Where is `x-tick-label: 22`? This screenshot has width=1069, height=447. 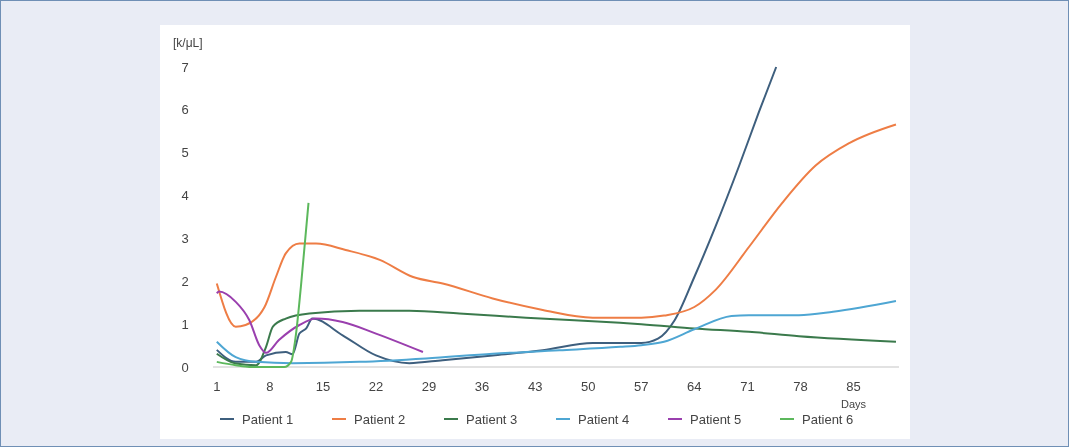
x-tick-label: 22 is located at coordinates (376, 386).